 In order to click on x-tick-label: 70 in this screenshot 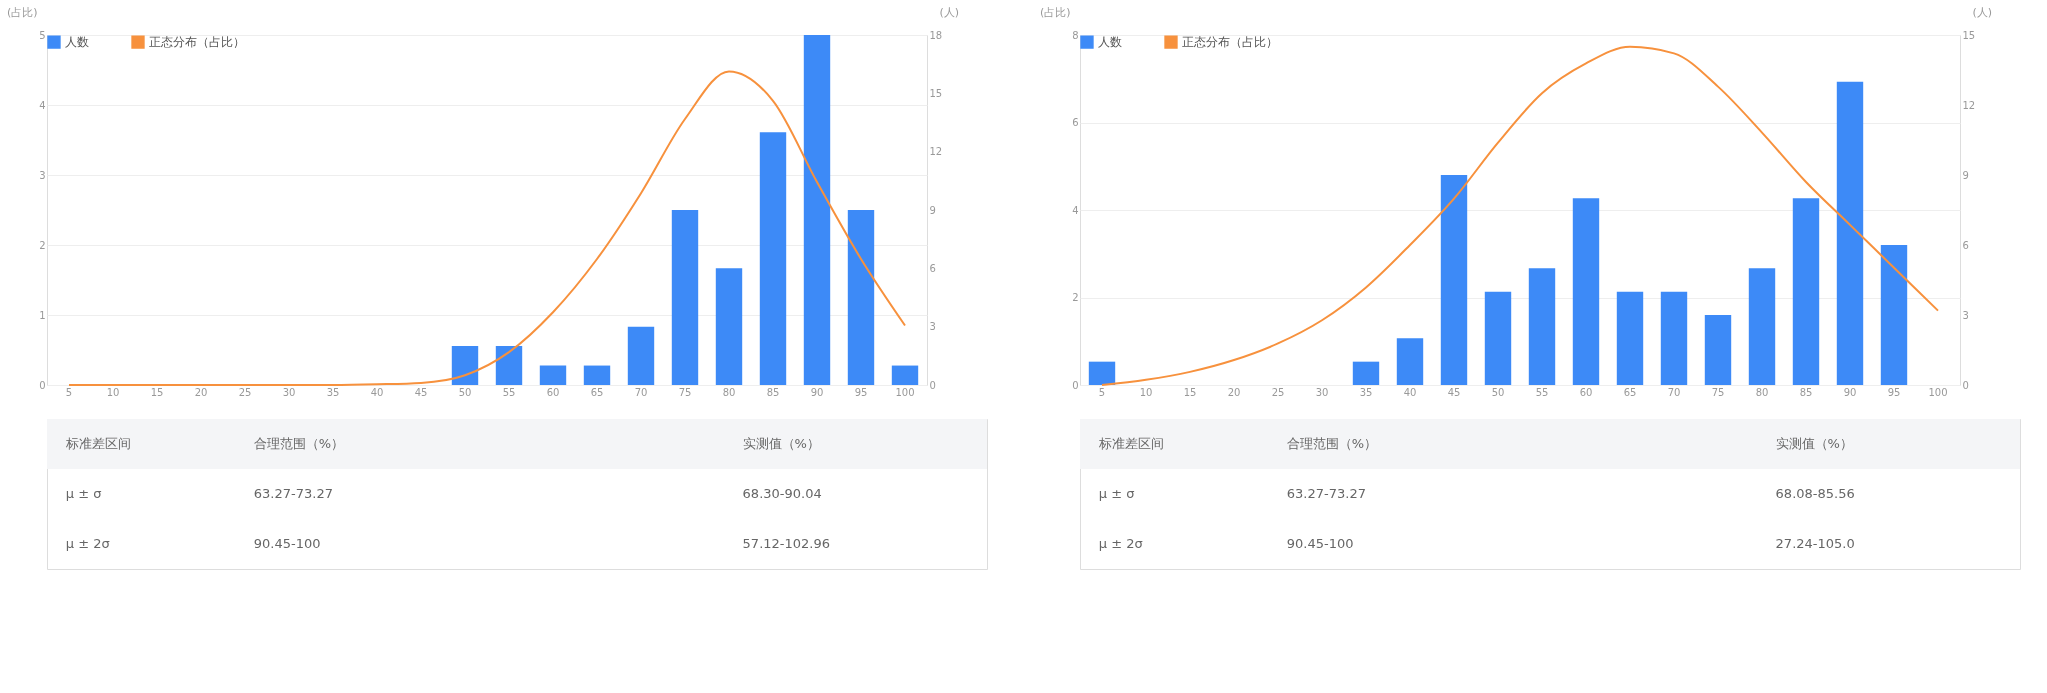, I will do `click(1674, 392)`.